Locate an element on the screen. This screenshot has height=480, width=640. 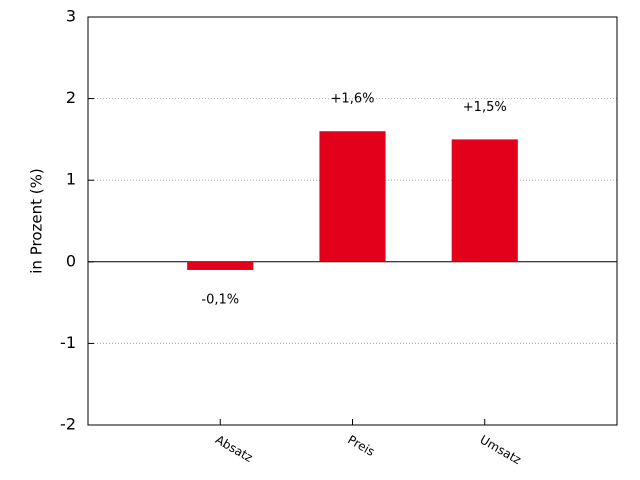
value-label: +1,5% is located at coordinates (485, 107).